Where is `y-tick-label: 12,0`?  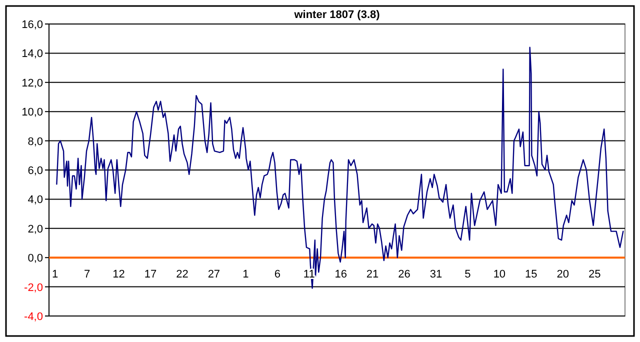
y-tick-label: 12,0 is located at coordinates (32, 83).